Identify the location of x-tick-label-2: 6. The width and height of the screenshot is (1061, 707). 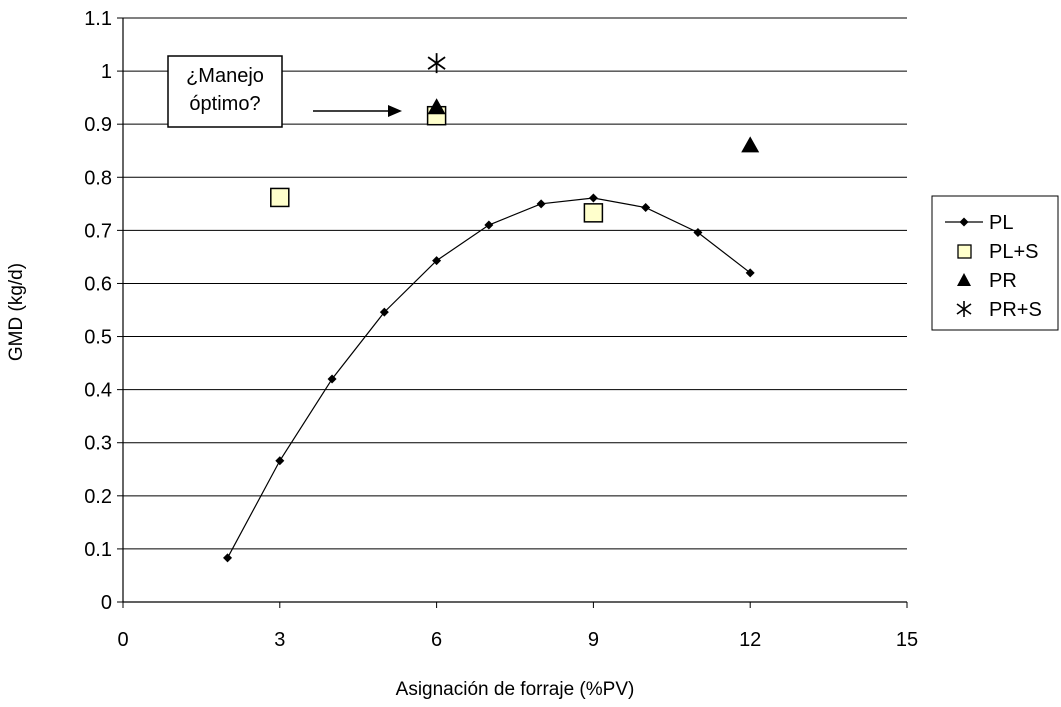
(436, 640).